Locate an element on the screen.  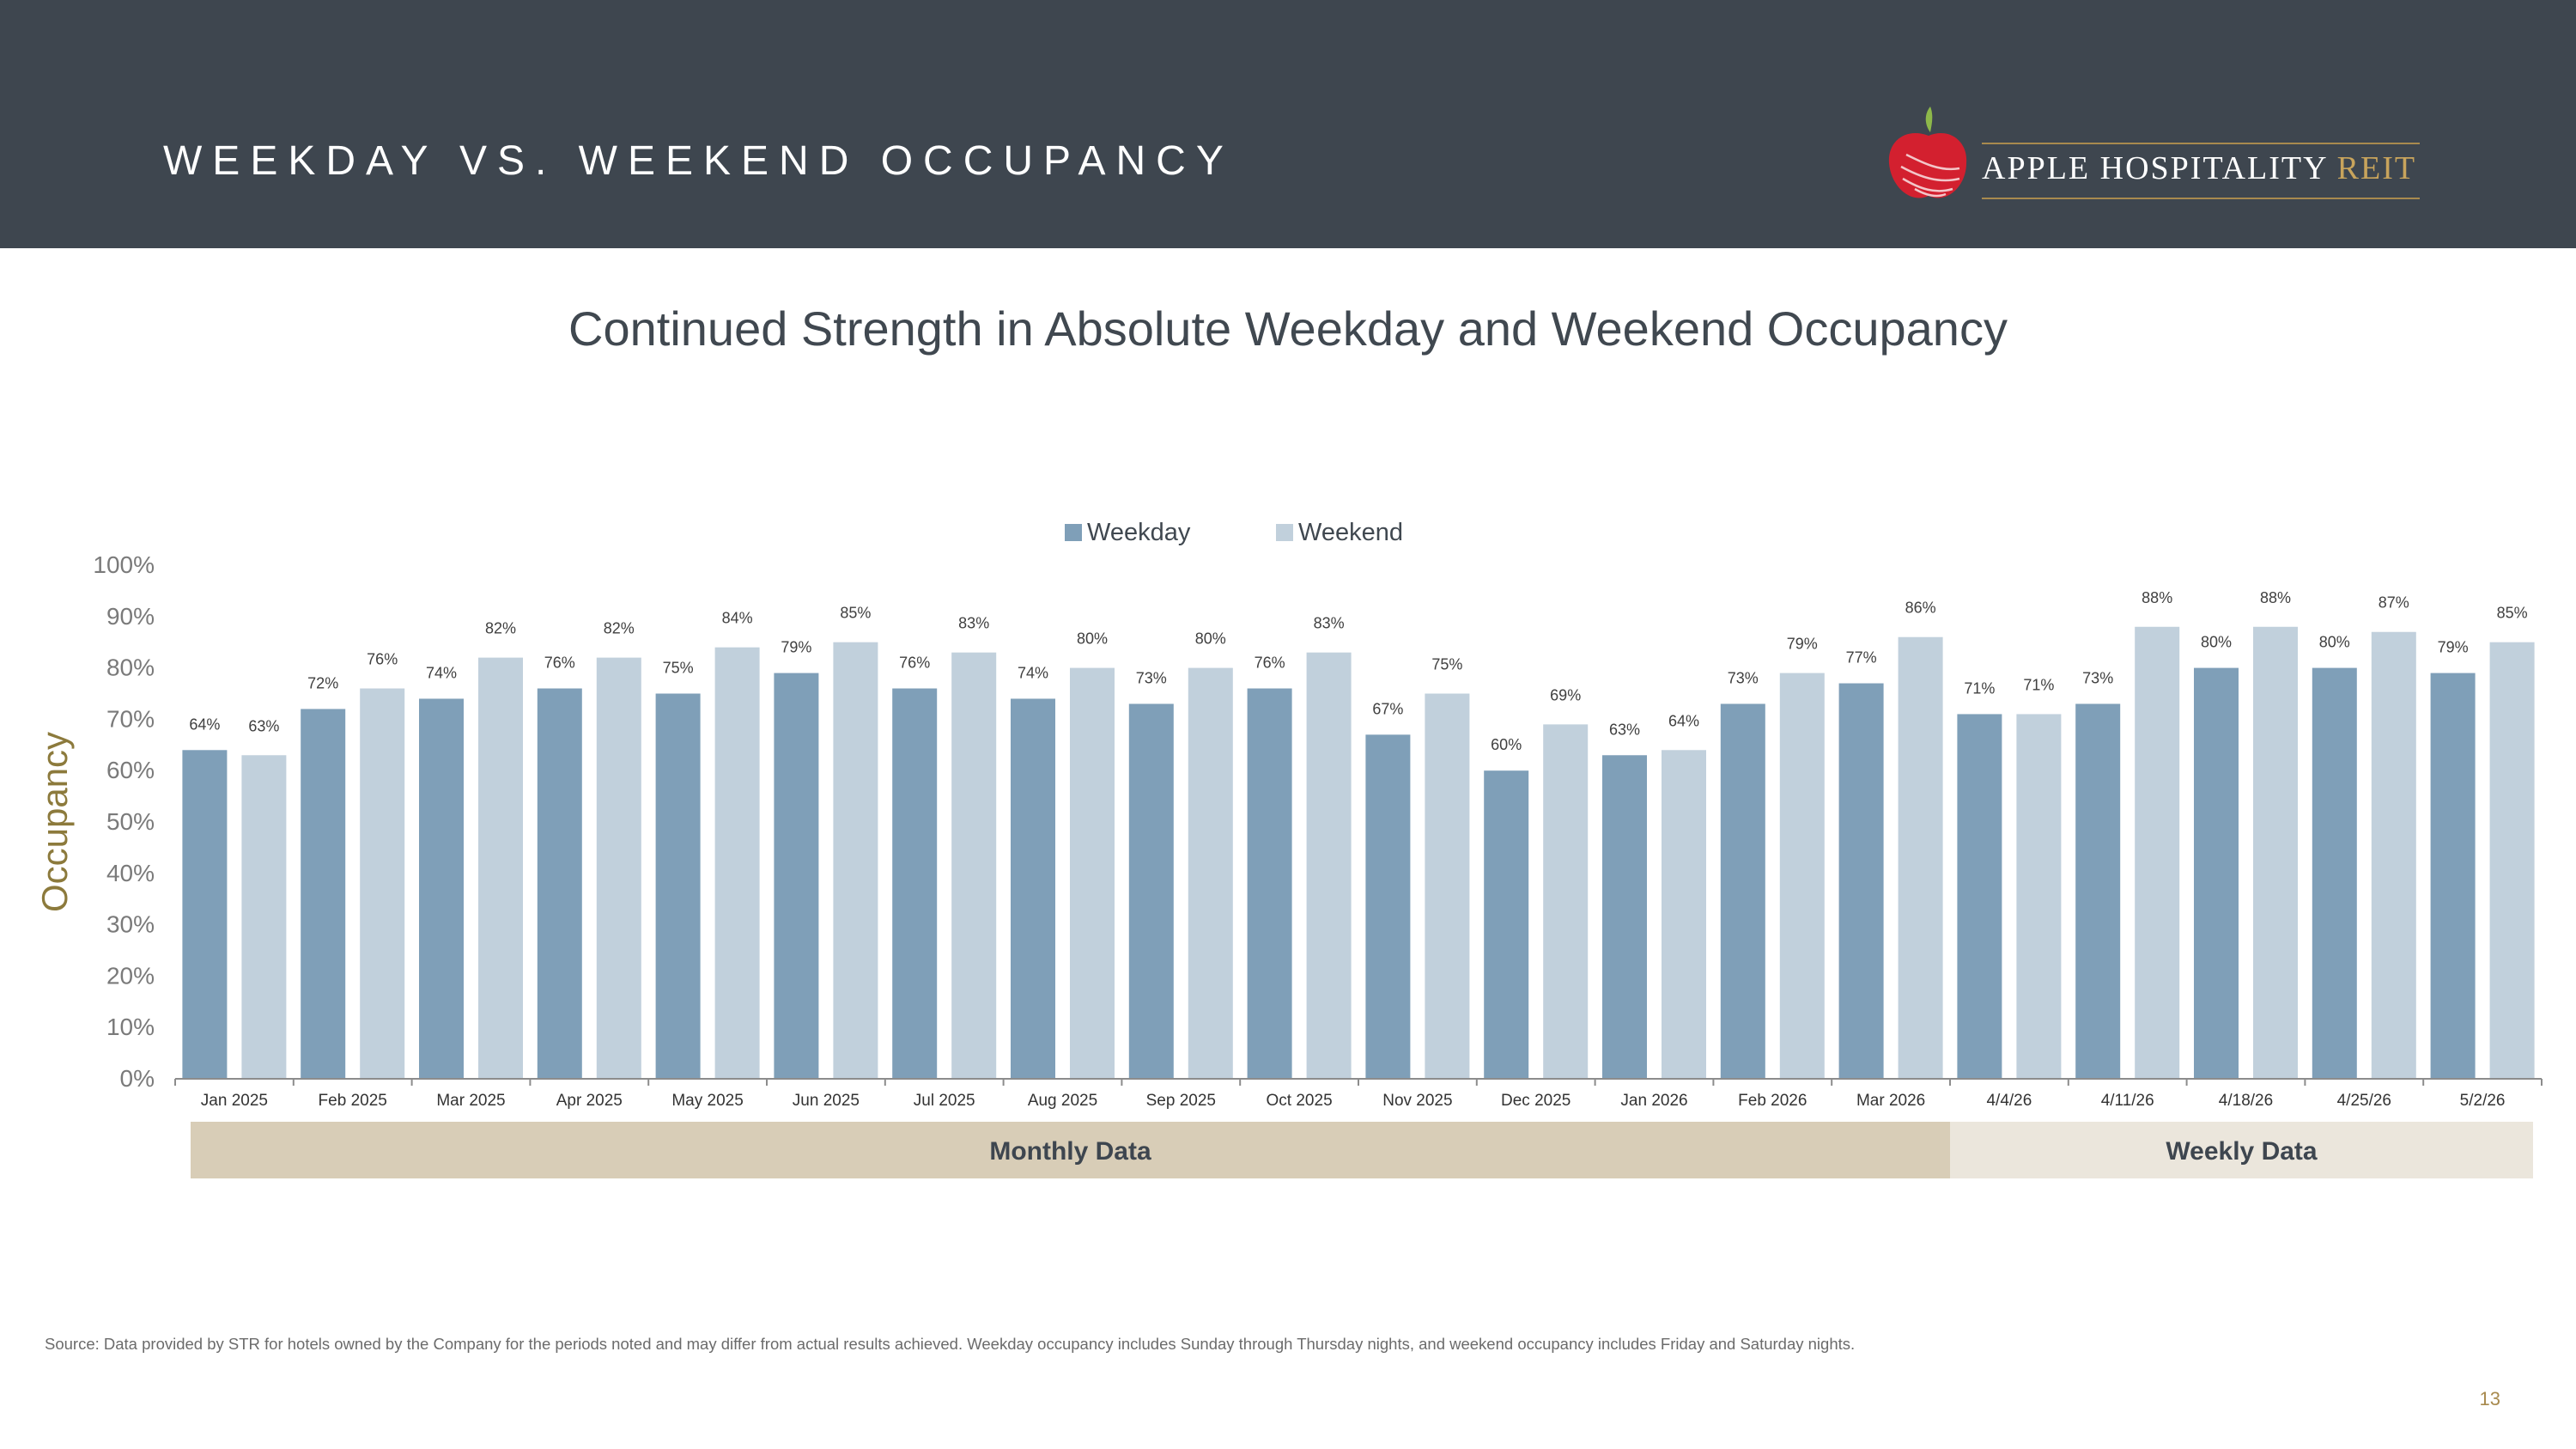
x-tick-label: 4/25/26 is located at coordinates (2364, 1101).